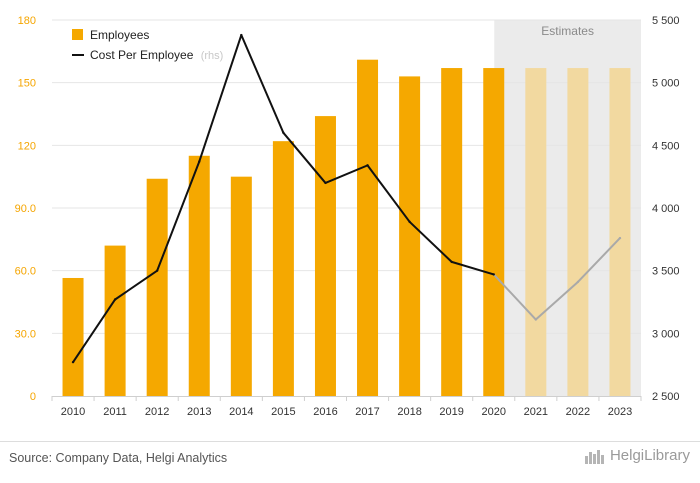  Describe the element at coordinates (118, 458) in the screenshot. I see `source-note: Source: Company Data, Helgi Analytics` at that location.